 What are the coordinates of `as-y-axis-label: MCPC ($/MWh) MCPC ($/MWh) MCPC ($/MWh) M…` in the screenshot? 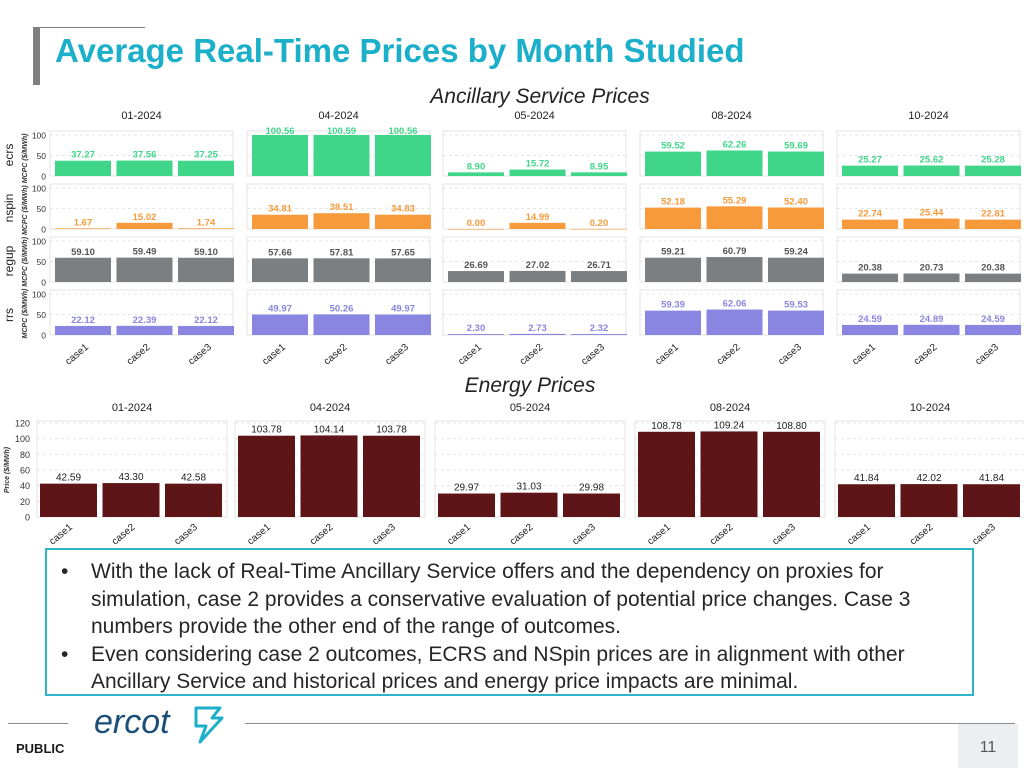 It's located at (25, 236).